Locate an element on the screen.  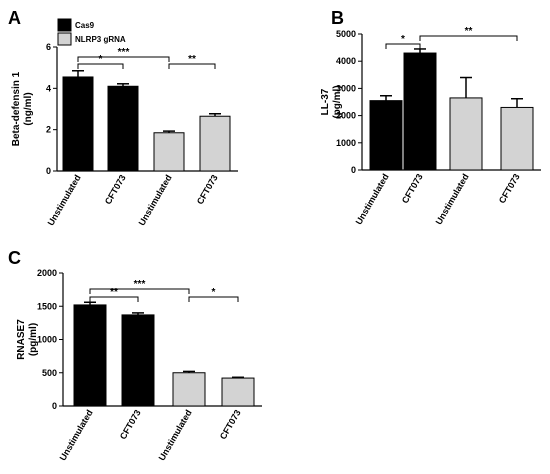
panel-b-significance-label-2: ** is located at coordinates (469, 31).